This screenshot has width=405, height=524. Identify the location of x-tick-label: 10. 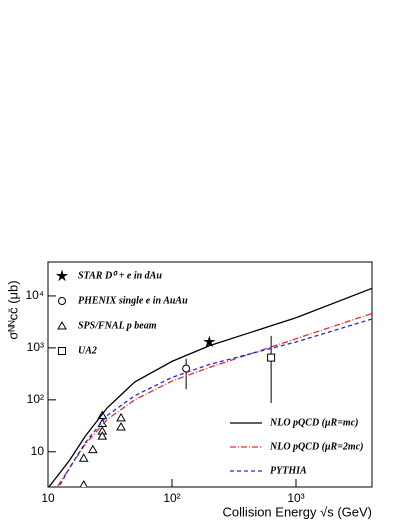
(48, 498).